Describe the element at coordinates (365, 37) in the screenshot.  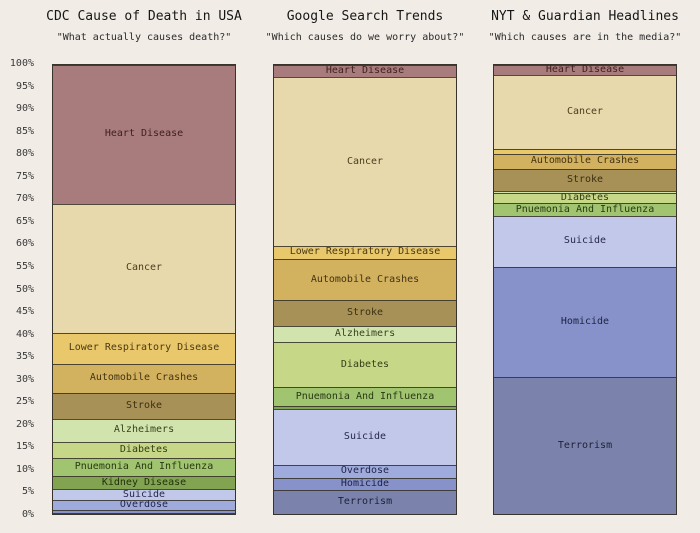
I see `chart-subtitle-google: "Which causes do we worry about?"` at that location.